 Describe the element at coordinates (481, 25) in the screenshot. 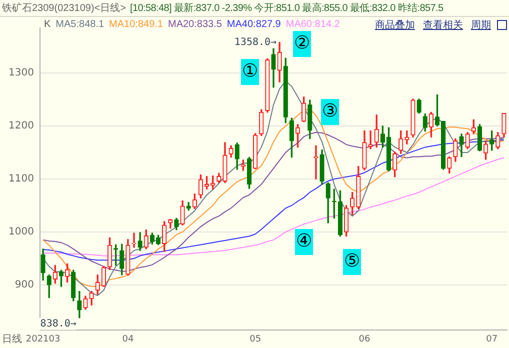

I see `annotation: 周期` at that location.